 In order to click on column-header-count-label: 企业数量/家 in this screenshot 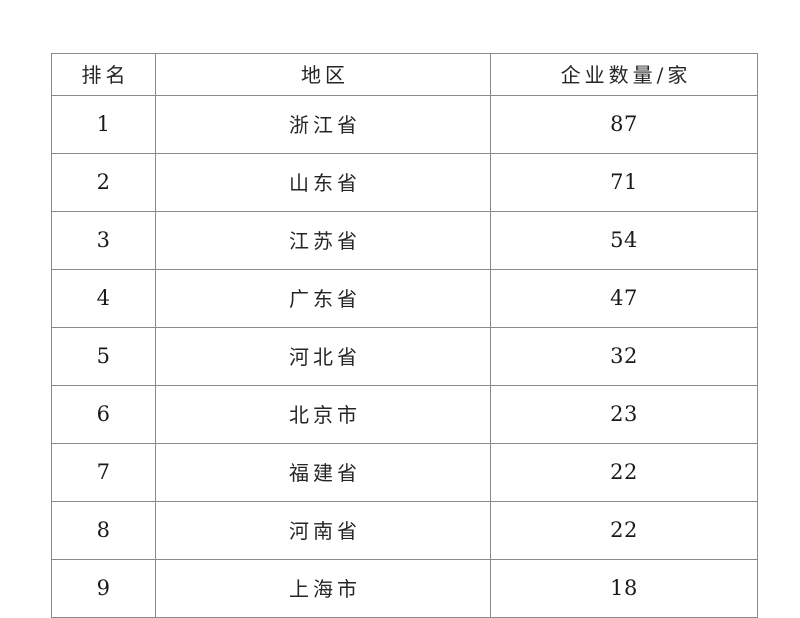, I will do `click(626, 74)`.